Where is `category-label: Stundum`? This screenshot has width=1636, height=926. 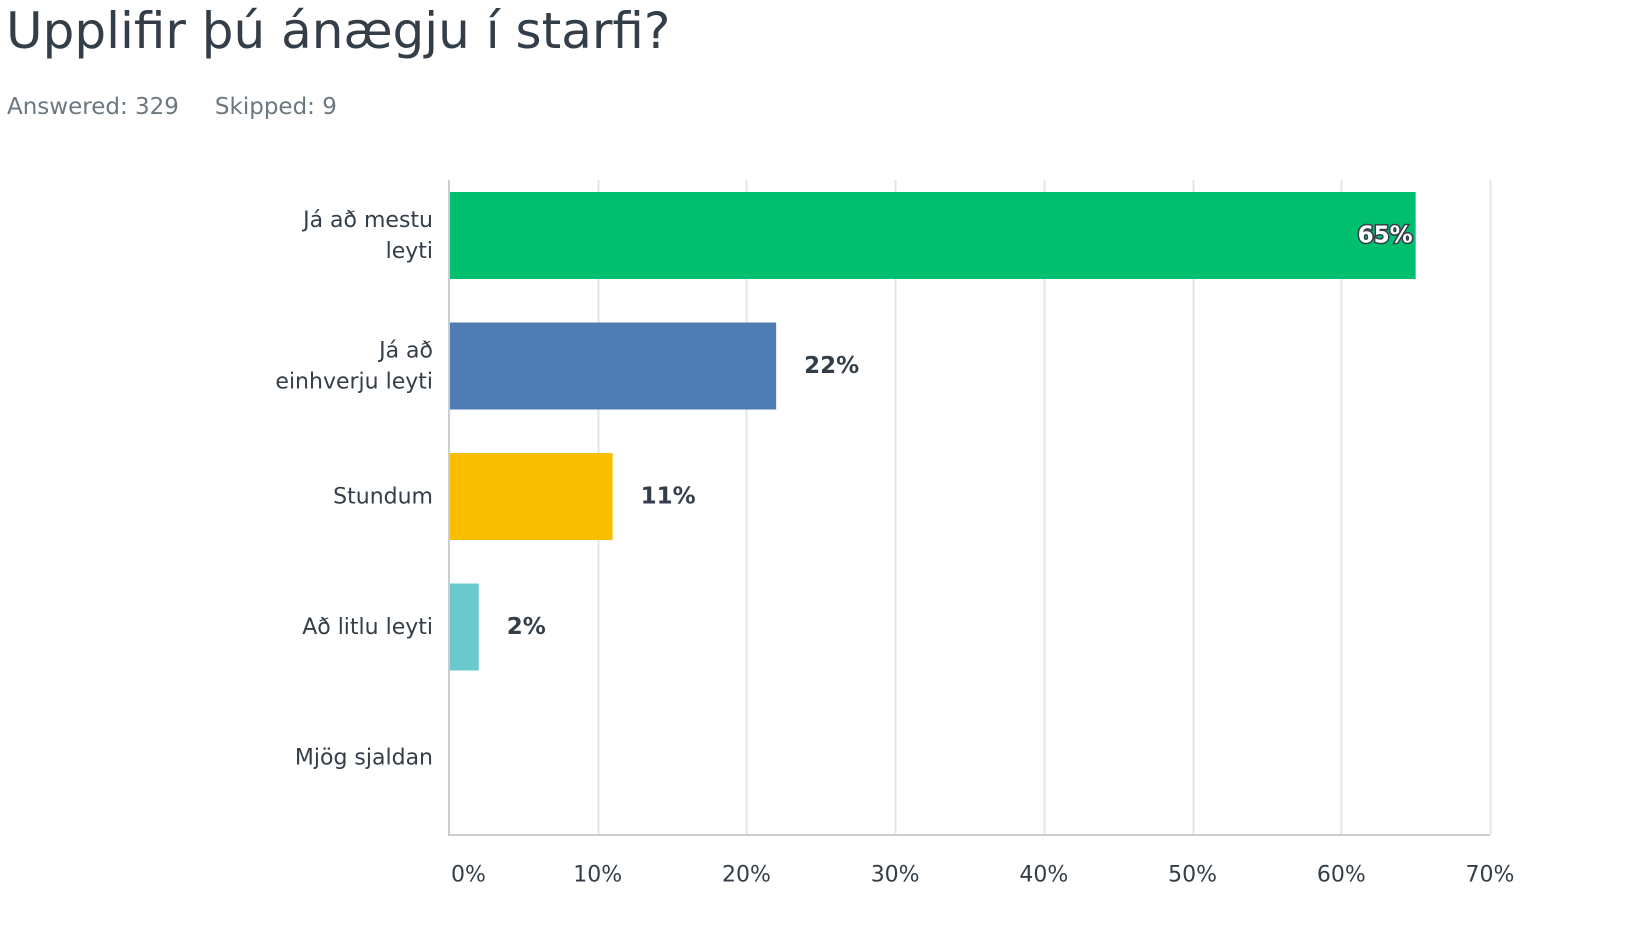
category-label: Stundum is located at coordinates (383, 496).